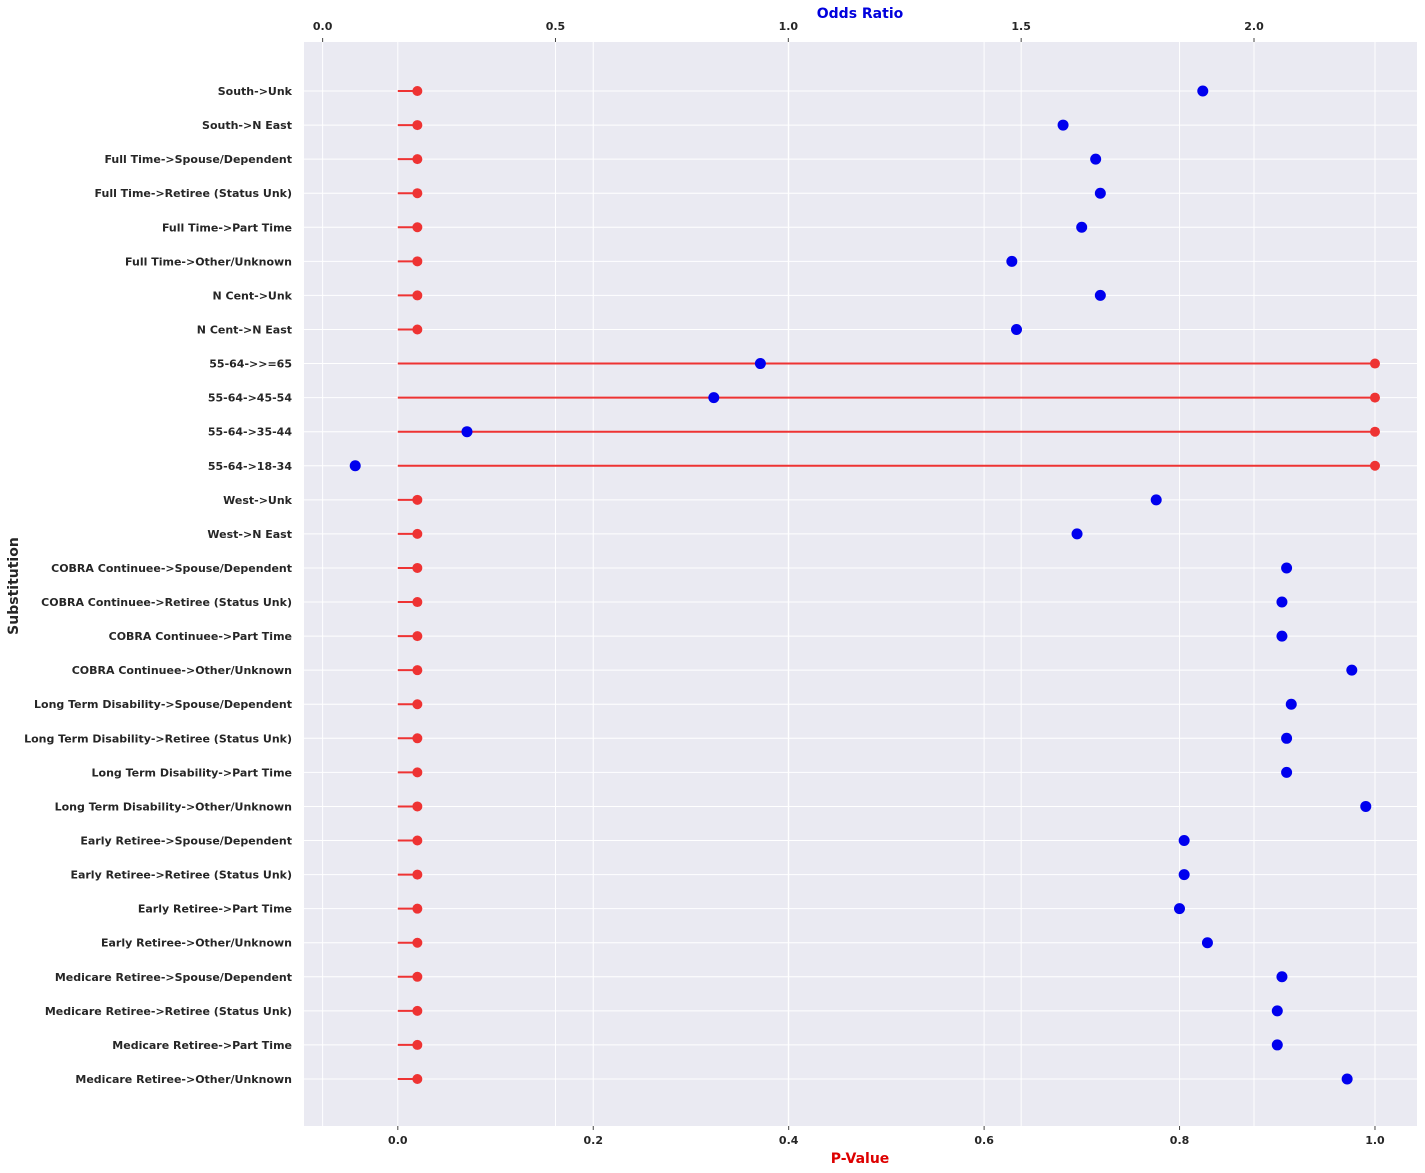  What do you see at coordinates (323, 26) in the screenshot?
I see `top-tick-label: 0.0` at bounding box center [323, 26].